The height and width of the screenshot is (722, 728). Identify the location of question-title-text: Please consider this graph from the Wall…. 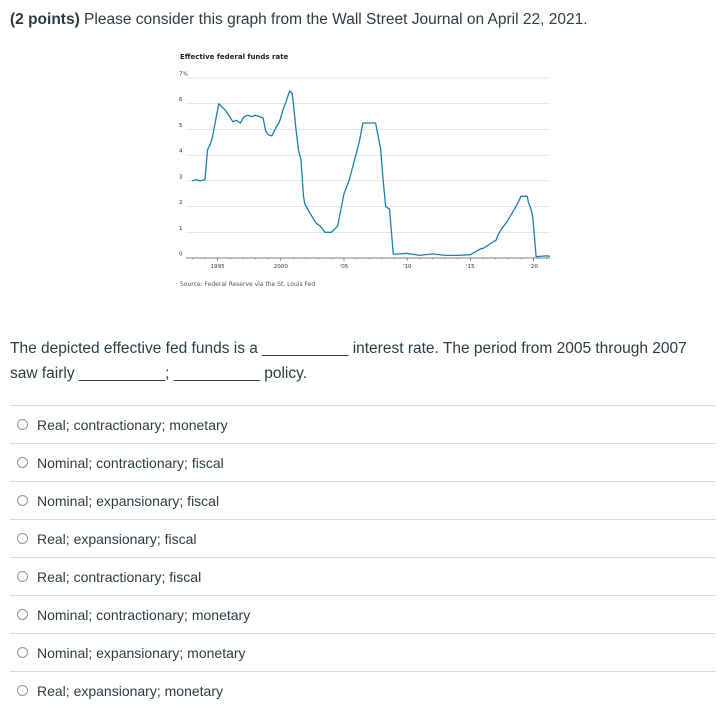
(333, 19).